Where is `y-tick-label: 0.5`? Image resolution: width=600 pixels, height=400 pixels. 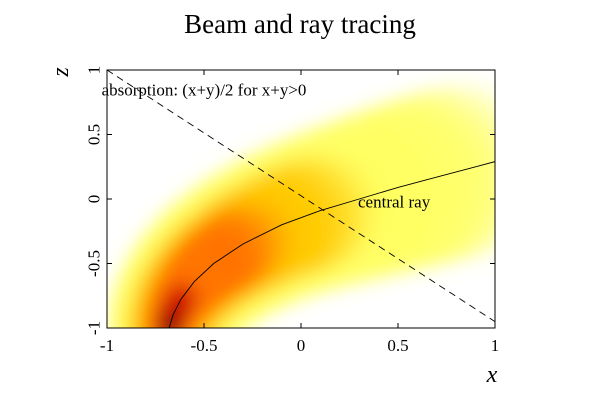
y-tick-label: 0.5 is located at coordinates (94, 134).